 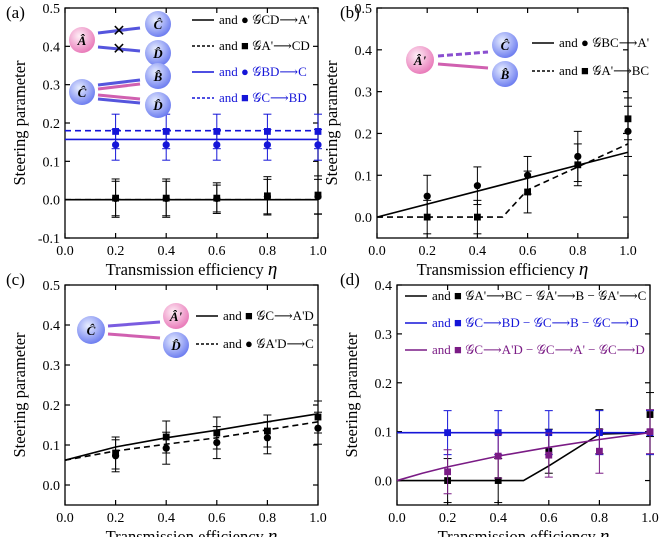 I want to click on panel-d-xtick-label: 0.0, so click(x=397, y=518).